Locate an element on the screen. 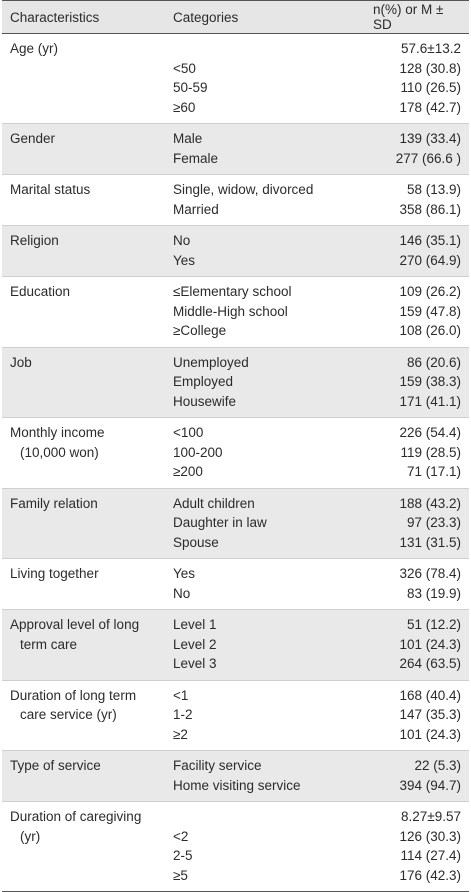 The image size is (471, 892). values-cell: 226 (54.4) 119 (28.5) 71 (17.1) is located at coordinates (414, 452).